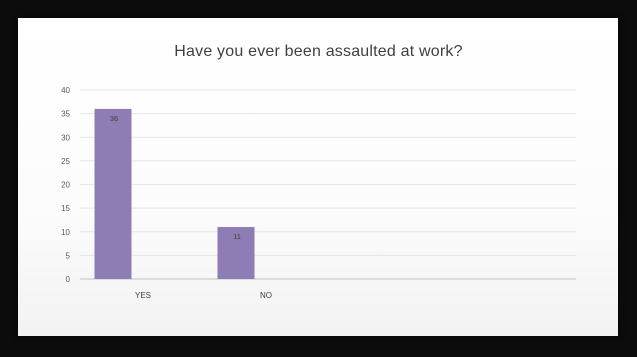  I want to click on y-tick-label: 25, so click(65, 161).